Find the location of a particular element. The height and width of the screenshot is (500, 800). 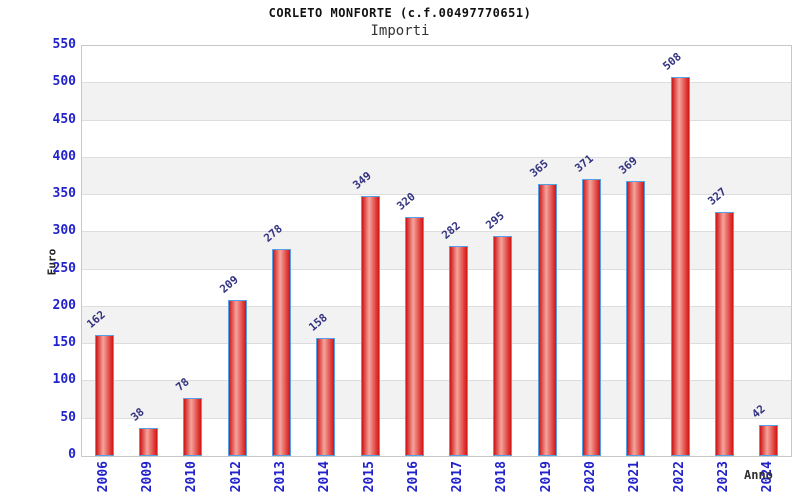

value-label-2017: 282 is located at coordinates (450, 230).